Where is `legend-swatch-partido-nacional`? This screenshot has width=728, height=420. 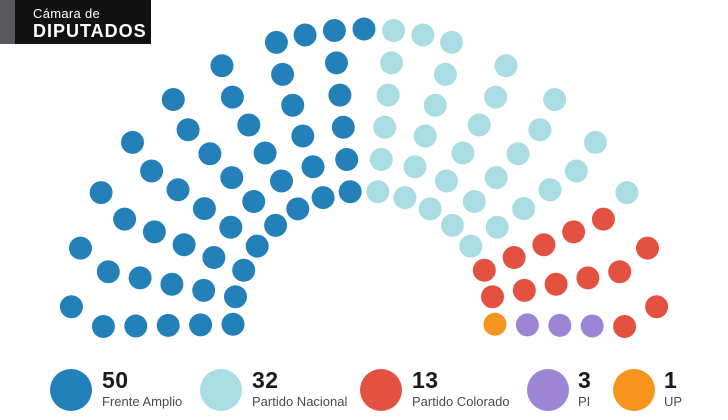
legend-swatch-partido-nacional is located at coordinates (221, 390).